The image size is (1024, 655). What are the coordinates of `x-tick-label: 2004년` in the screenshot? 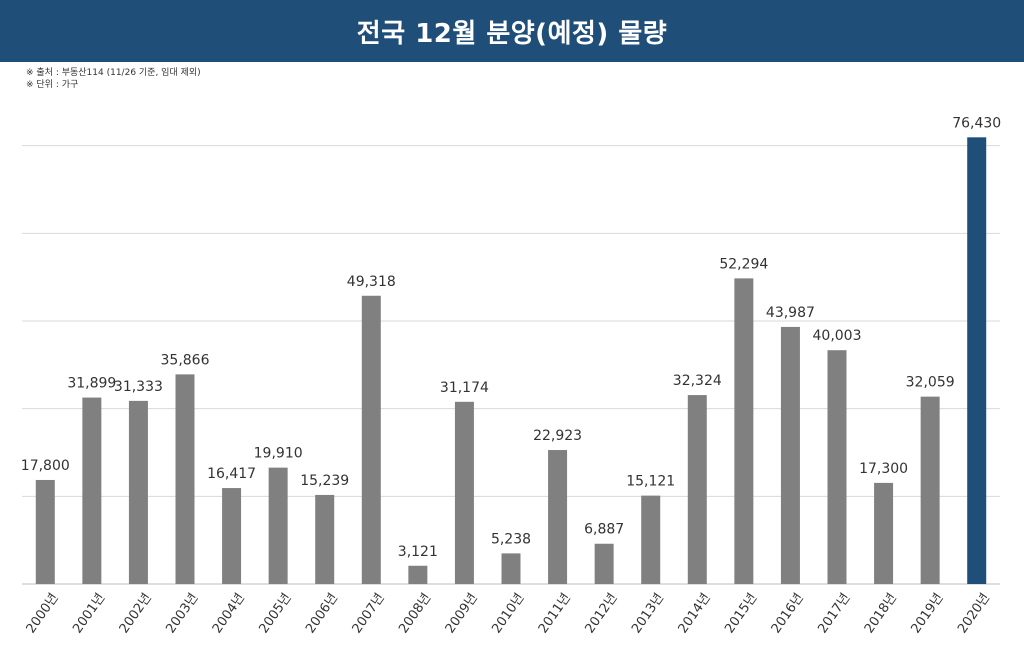 It's located at (229, 614).